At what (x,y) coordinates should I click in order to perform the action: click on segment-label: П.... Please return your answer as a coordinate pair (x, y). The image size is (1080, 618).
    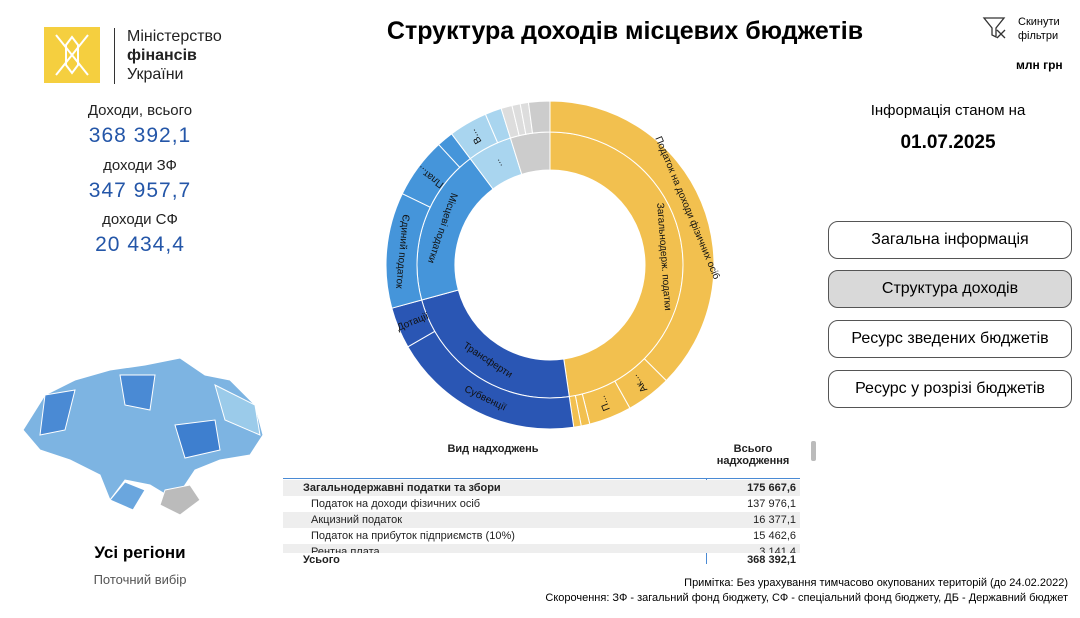
    Looking at the image, I should click on (605, 403).